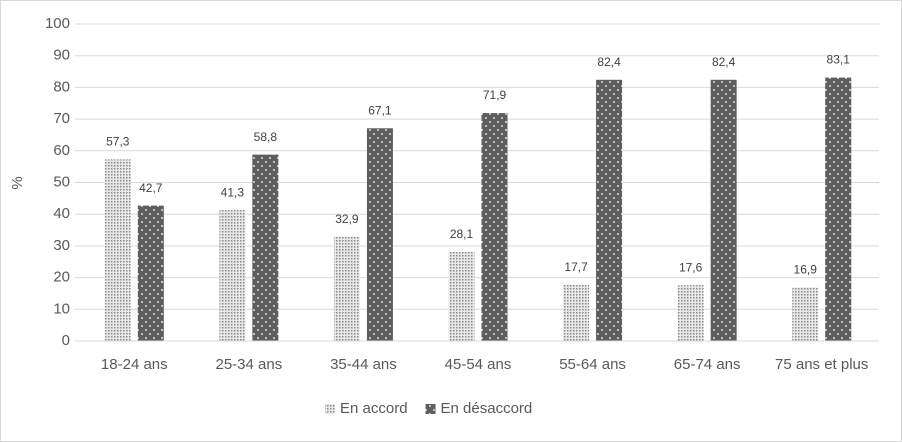 The height and width of the screenshot is (442, 902). I want to click on y-tick-label: 40, so click(61, 213).